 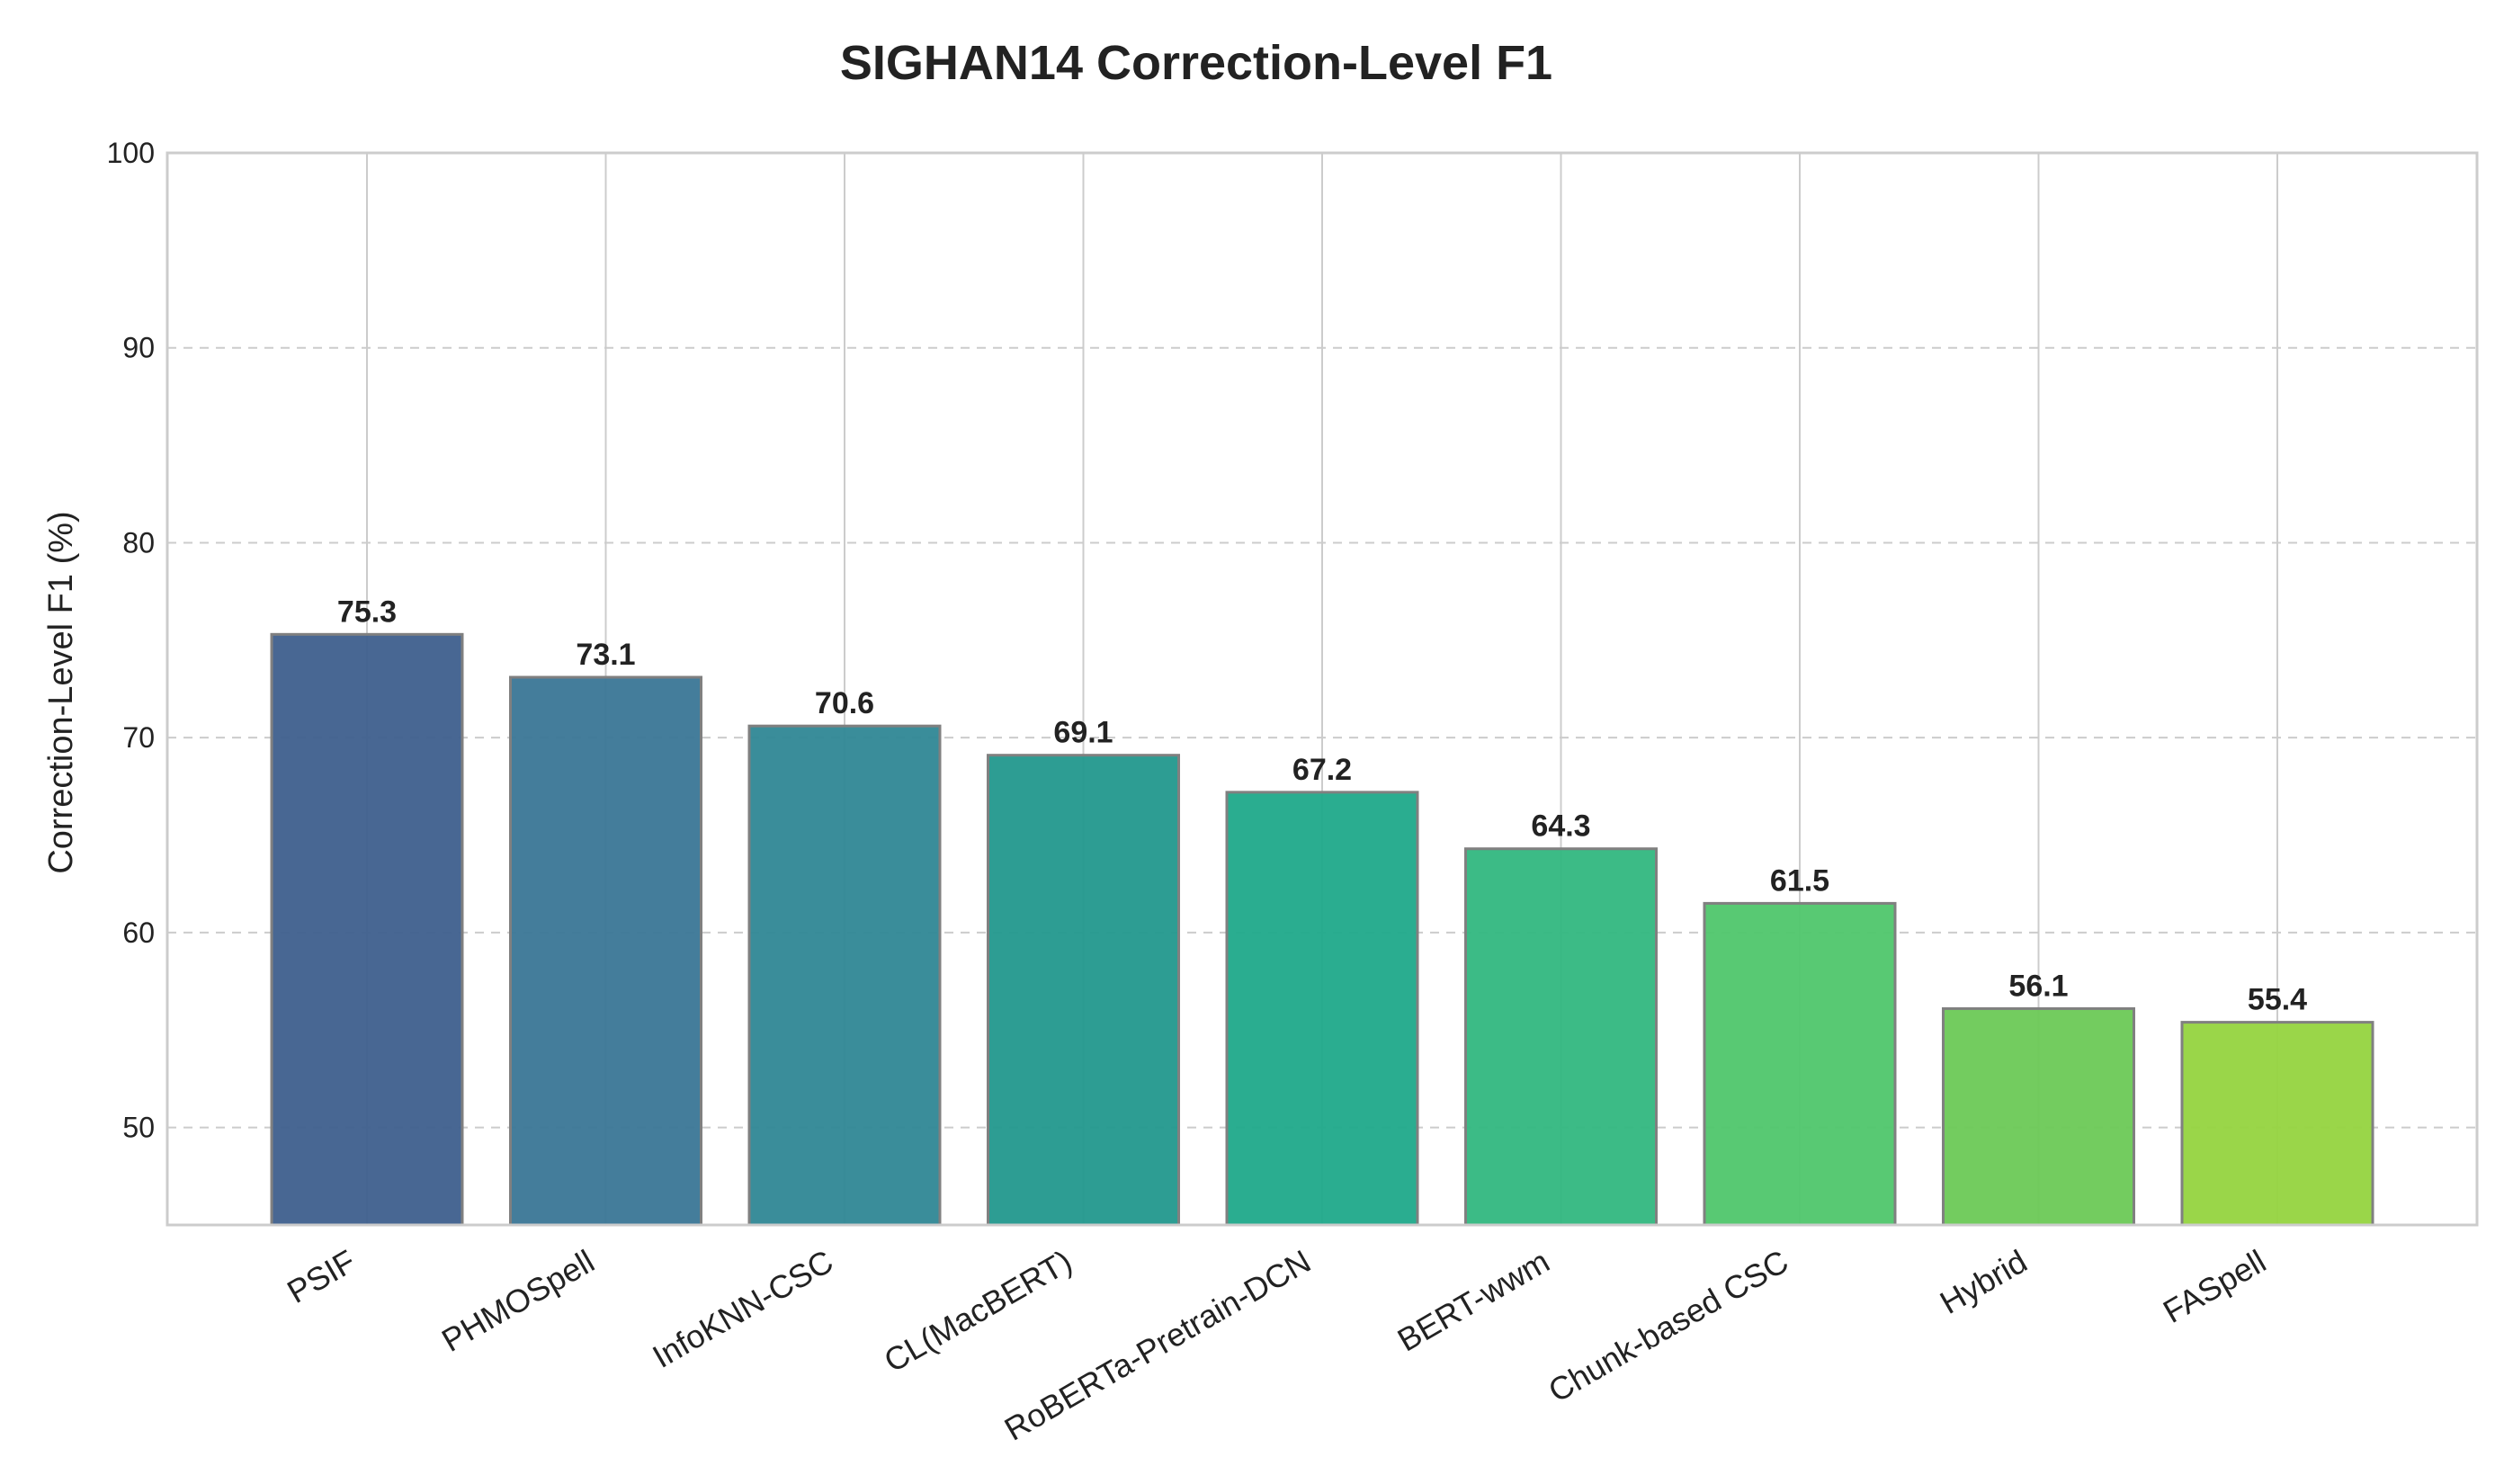 I want to click on data-label: 56.1, so click(x=2038, y=986).